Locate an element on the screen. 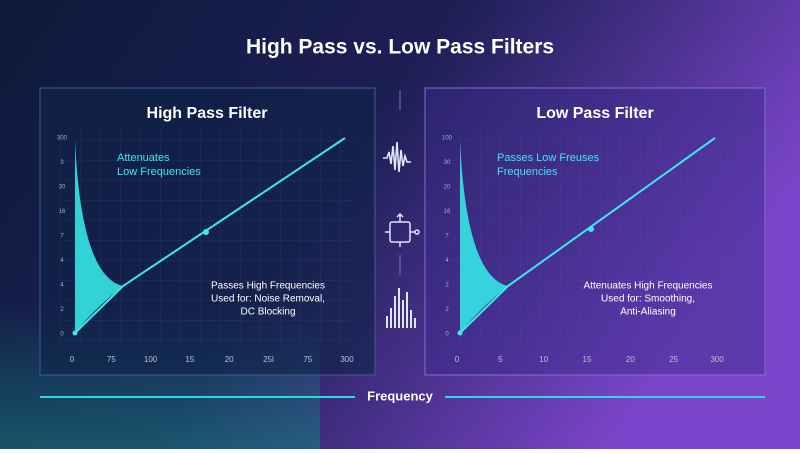 The width and height of the screenshot is (800, 454). note: Attenuates is located at coordinates (143, 158).